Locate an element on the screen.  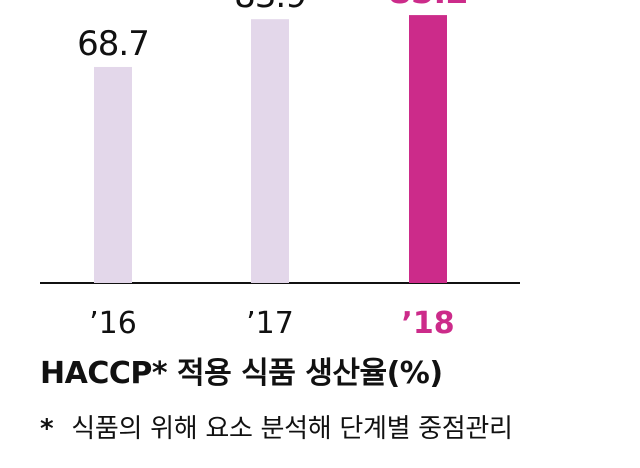
tick-label-2: ’18 is located at coordinates (427, 323).